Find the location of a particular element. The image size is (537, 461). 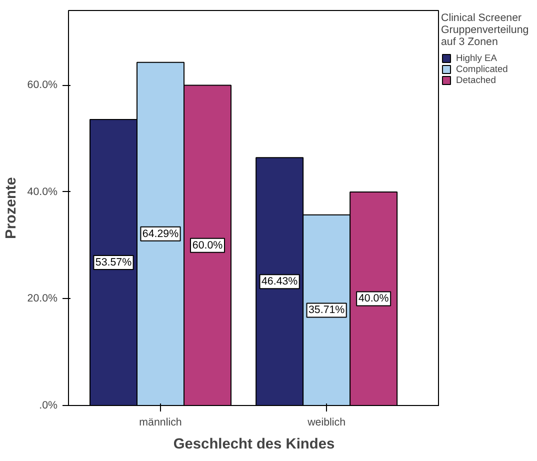

legend-label: Detached is located at coordinates (476, 80).